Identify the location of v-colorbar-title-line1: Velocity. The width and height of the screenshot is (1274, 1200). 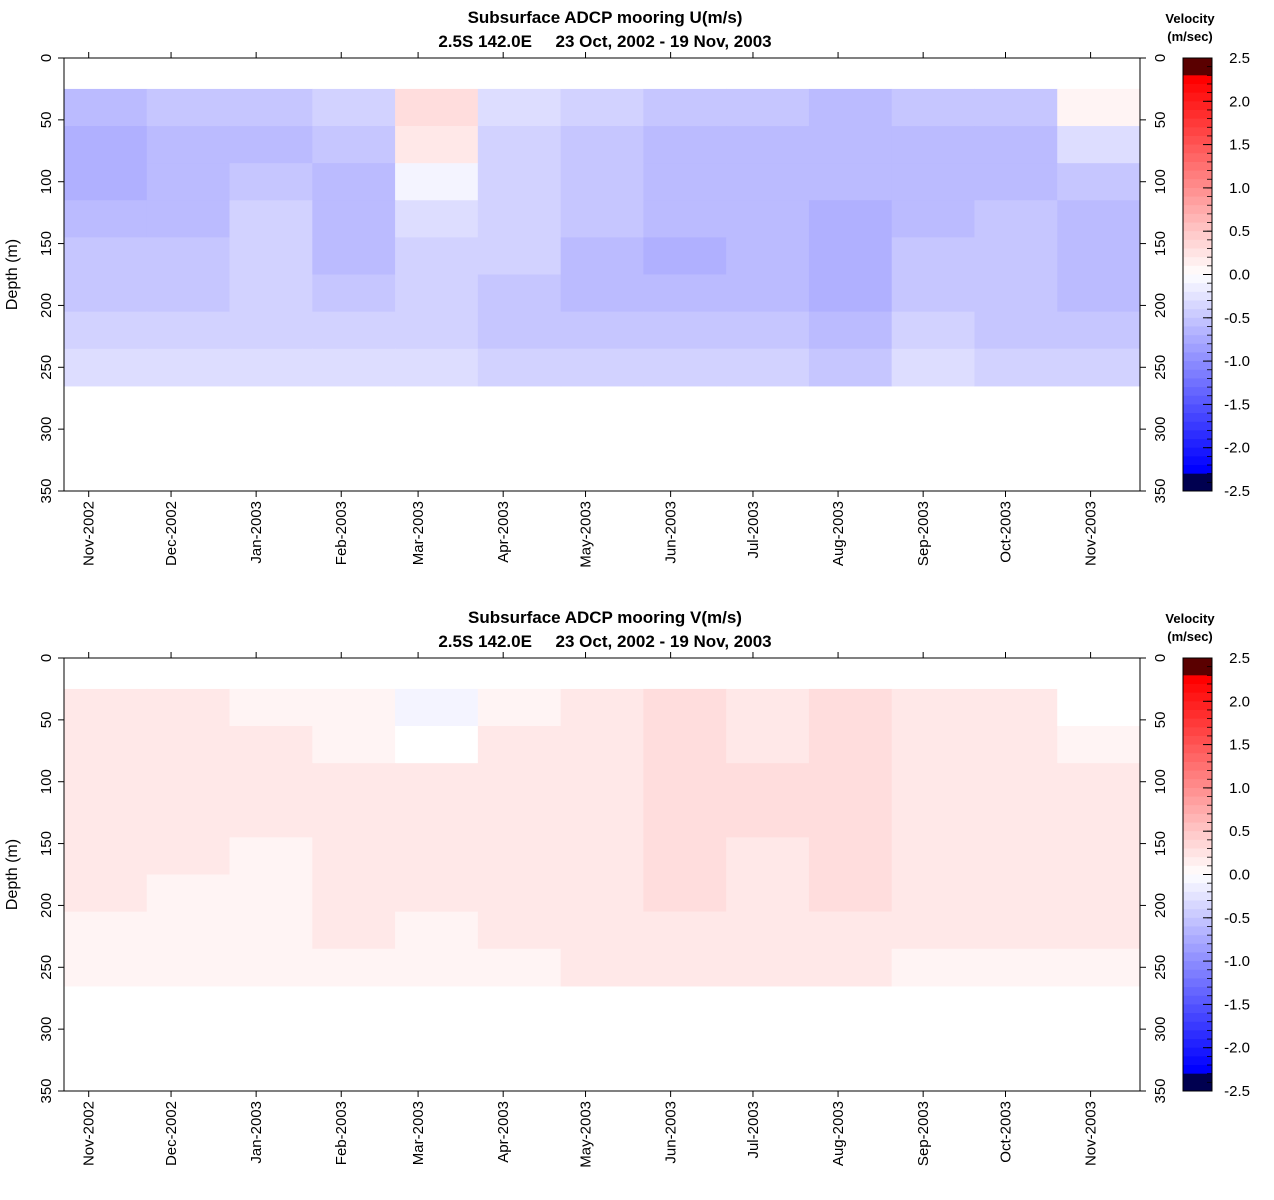
(1190, 618).